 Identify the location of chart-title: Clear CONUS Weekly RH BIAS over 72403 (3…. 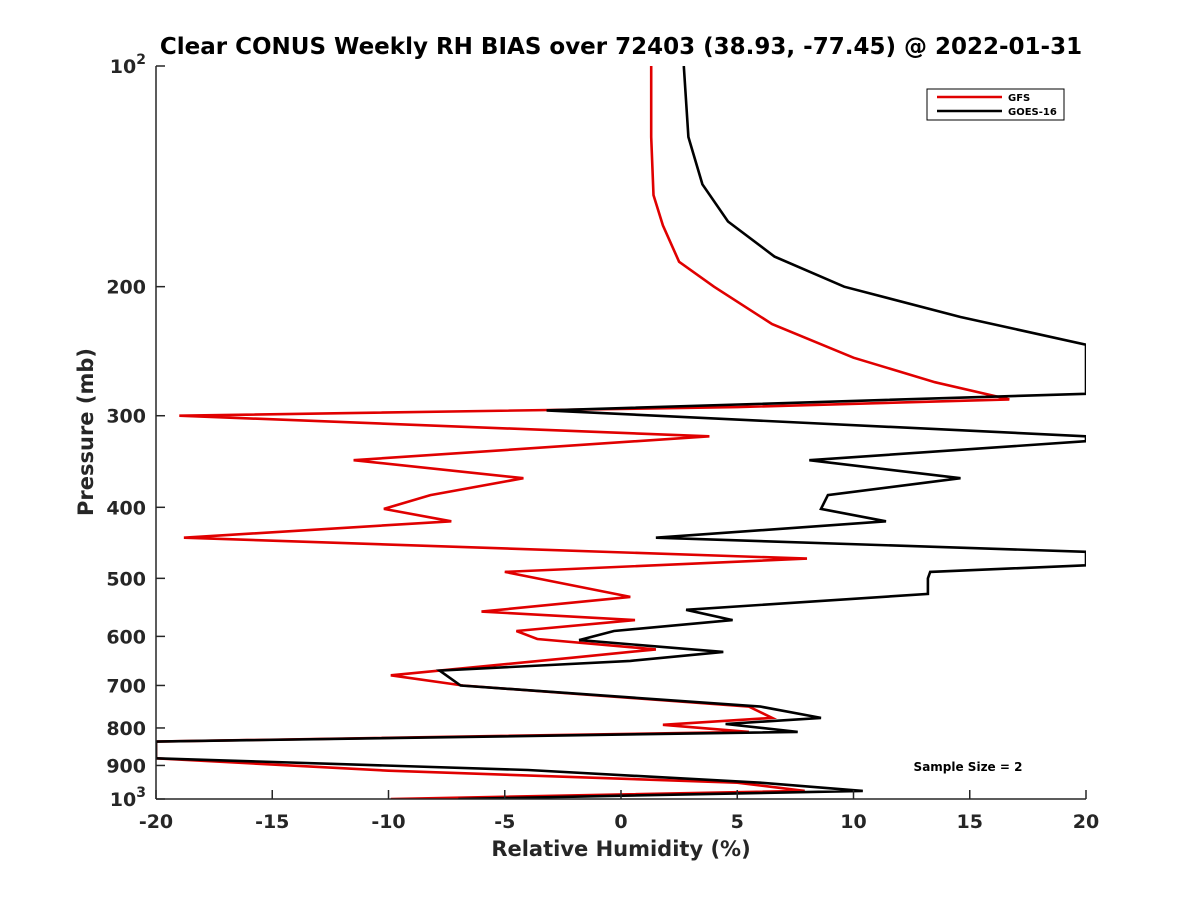
(621, 47).